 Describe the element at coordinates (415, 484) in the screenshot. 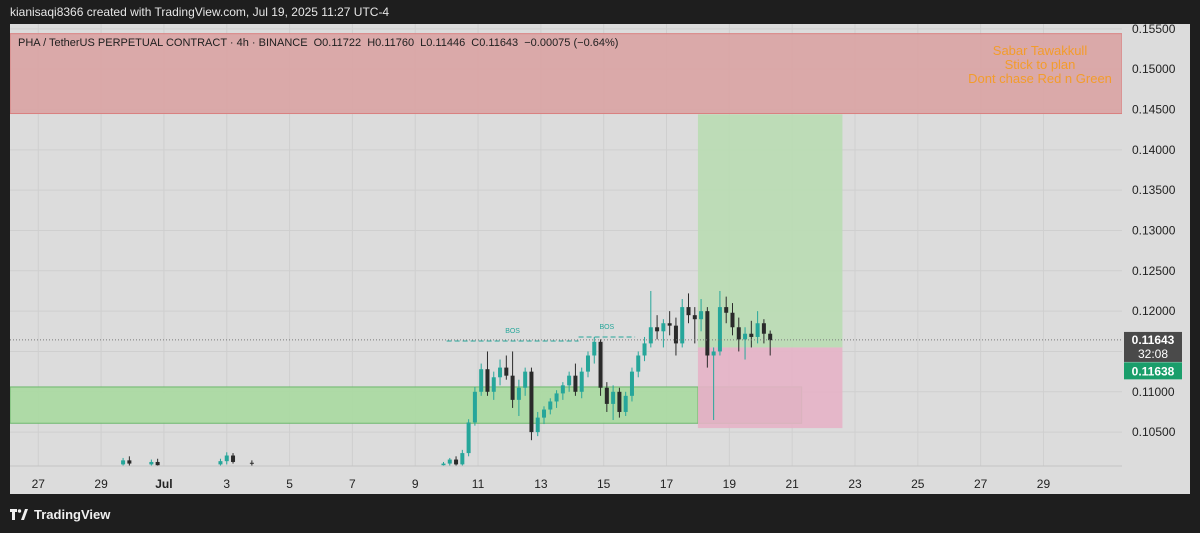

I see `x-tick-label: 9` at that location.